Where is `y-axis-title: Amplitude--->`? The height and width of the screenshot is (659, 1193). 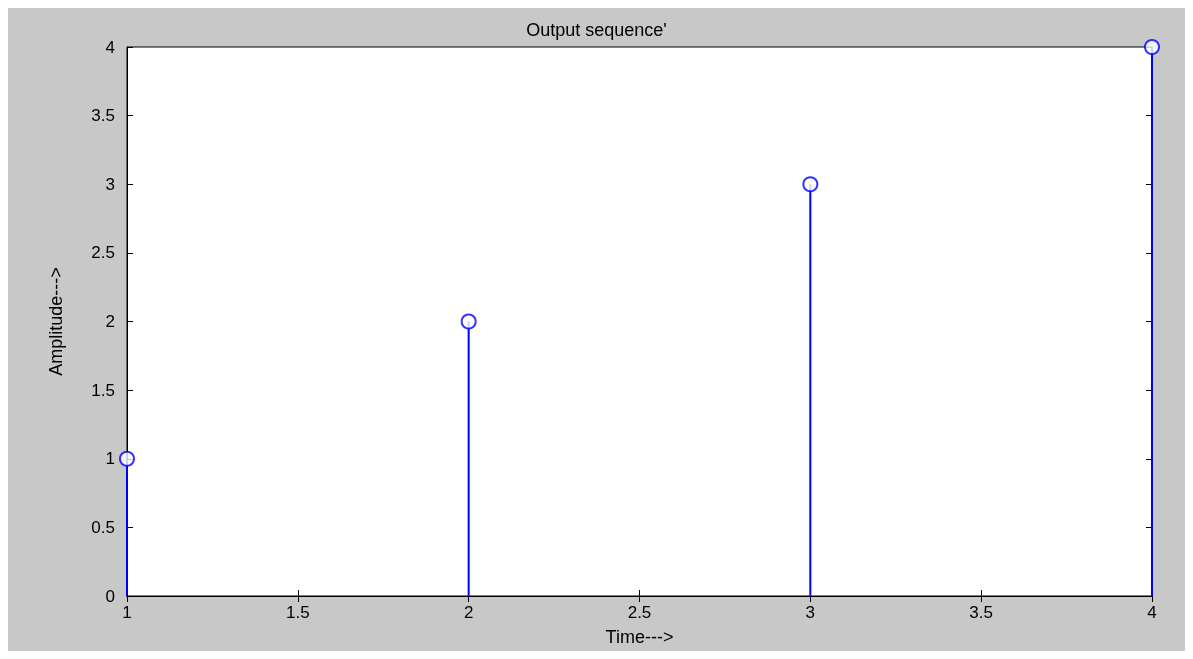
y-axis-title: Amplitude---> is located at coordinates (56, 321).